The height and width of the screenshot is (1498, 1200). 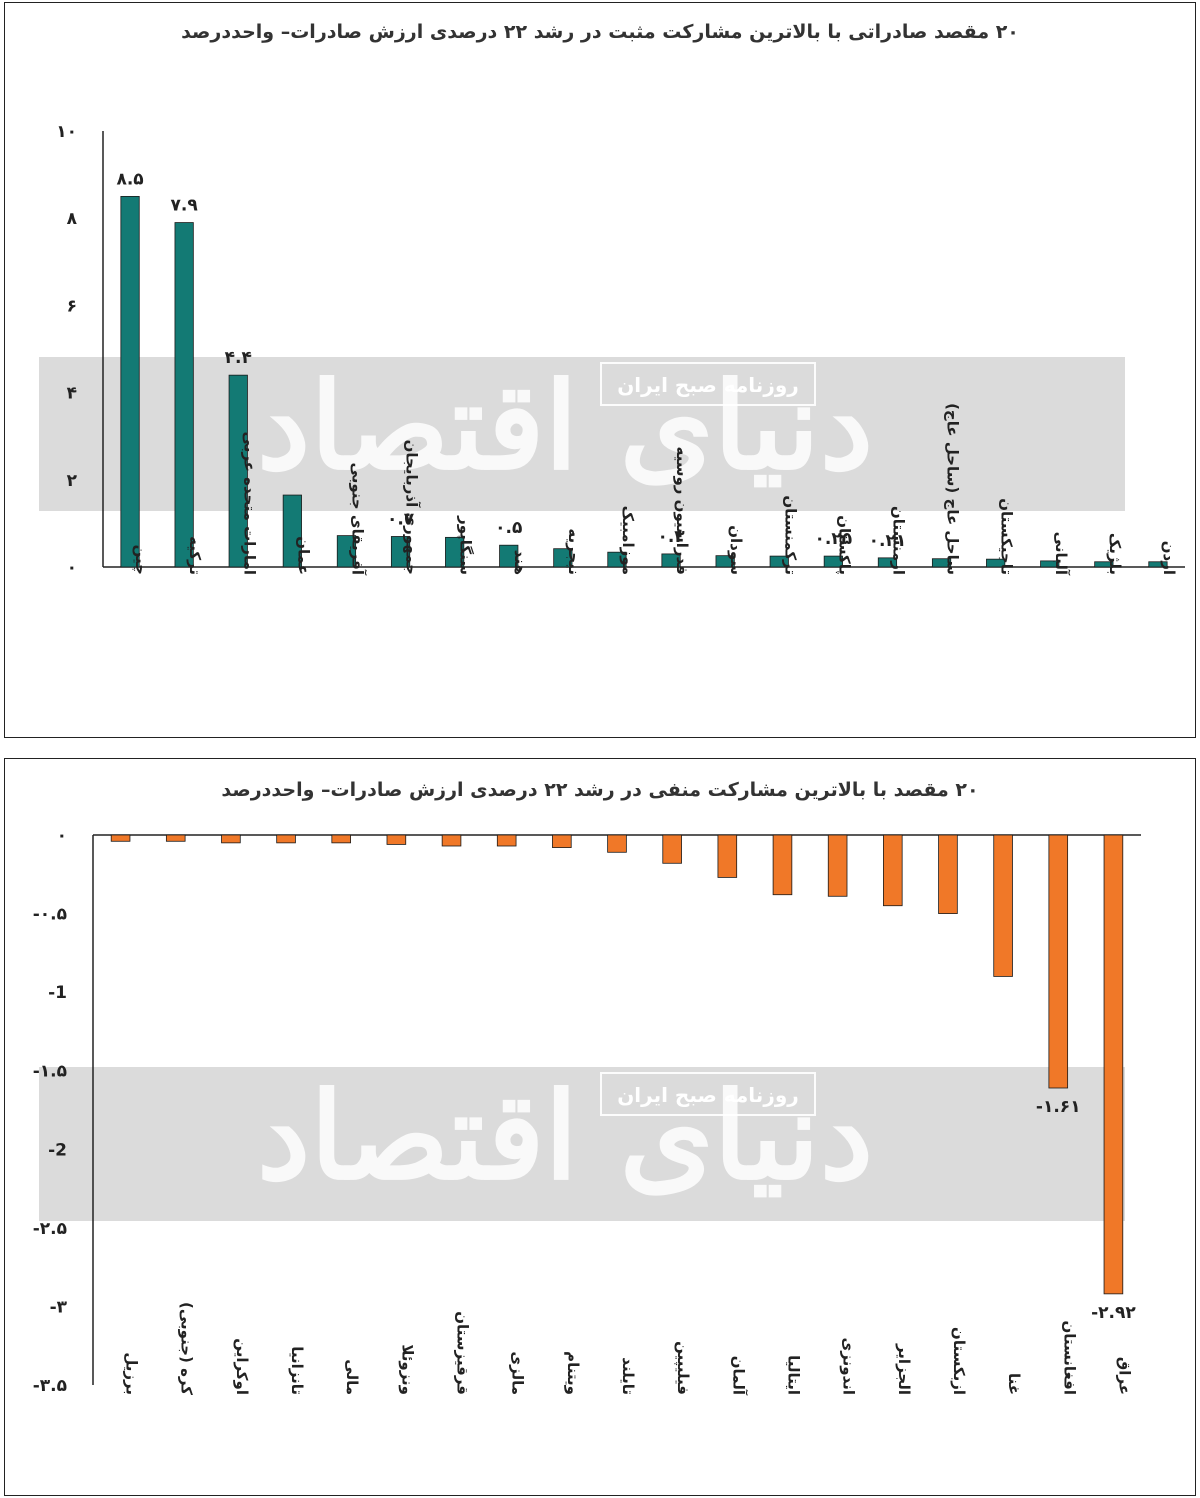 I want to click on data-label: ۰.۵, so click(x=508, y=528).